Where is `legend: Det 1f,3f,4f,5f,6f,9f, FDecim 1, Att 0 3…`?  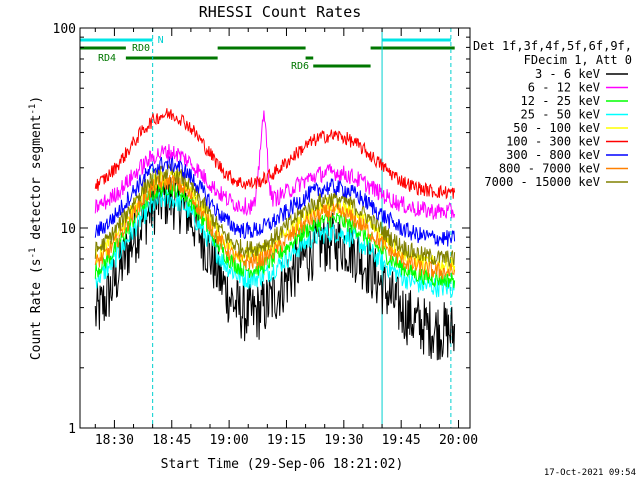 legend: Det 1f,3f,4f,5f,6f,9f, FDecim 1, Att 0 3… is located at coordinates (552, 114).